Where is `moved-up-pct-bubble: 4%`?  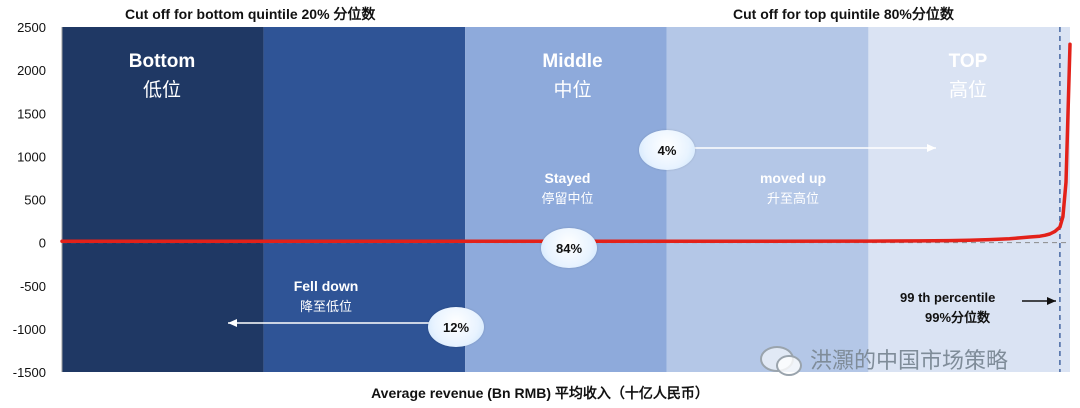
moved-up-pct-bubble: 4% is located at coordinates (667, 150).